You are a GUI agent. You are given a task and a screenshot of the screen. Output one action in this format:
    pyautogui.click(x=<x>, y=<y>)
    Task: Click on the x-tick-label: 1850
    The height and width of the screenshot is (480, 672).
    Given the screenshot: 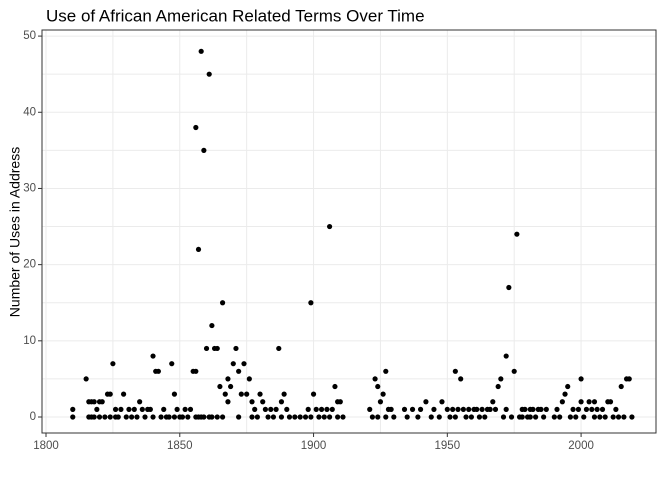 What is the action you would take?
    pyautogui.click(x=180, y=446)
    